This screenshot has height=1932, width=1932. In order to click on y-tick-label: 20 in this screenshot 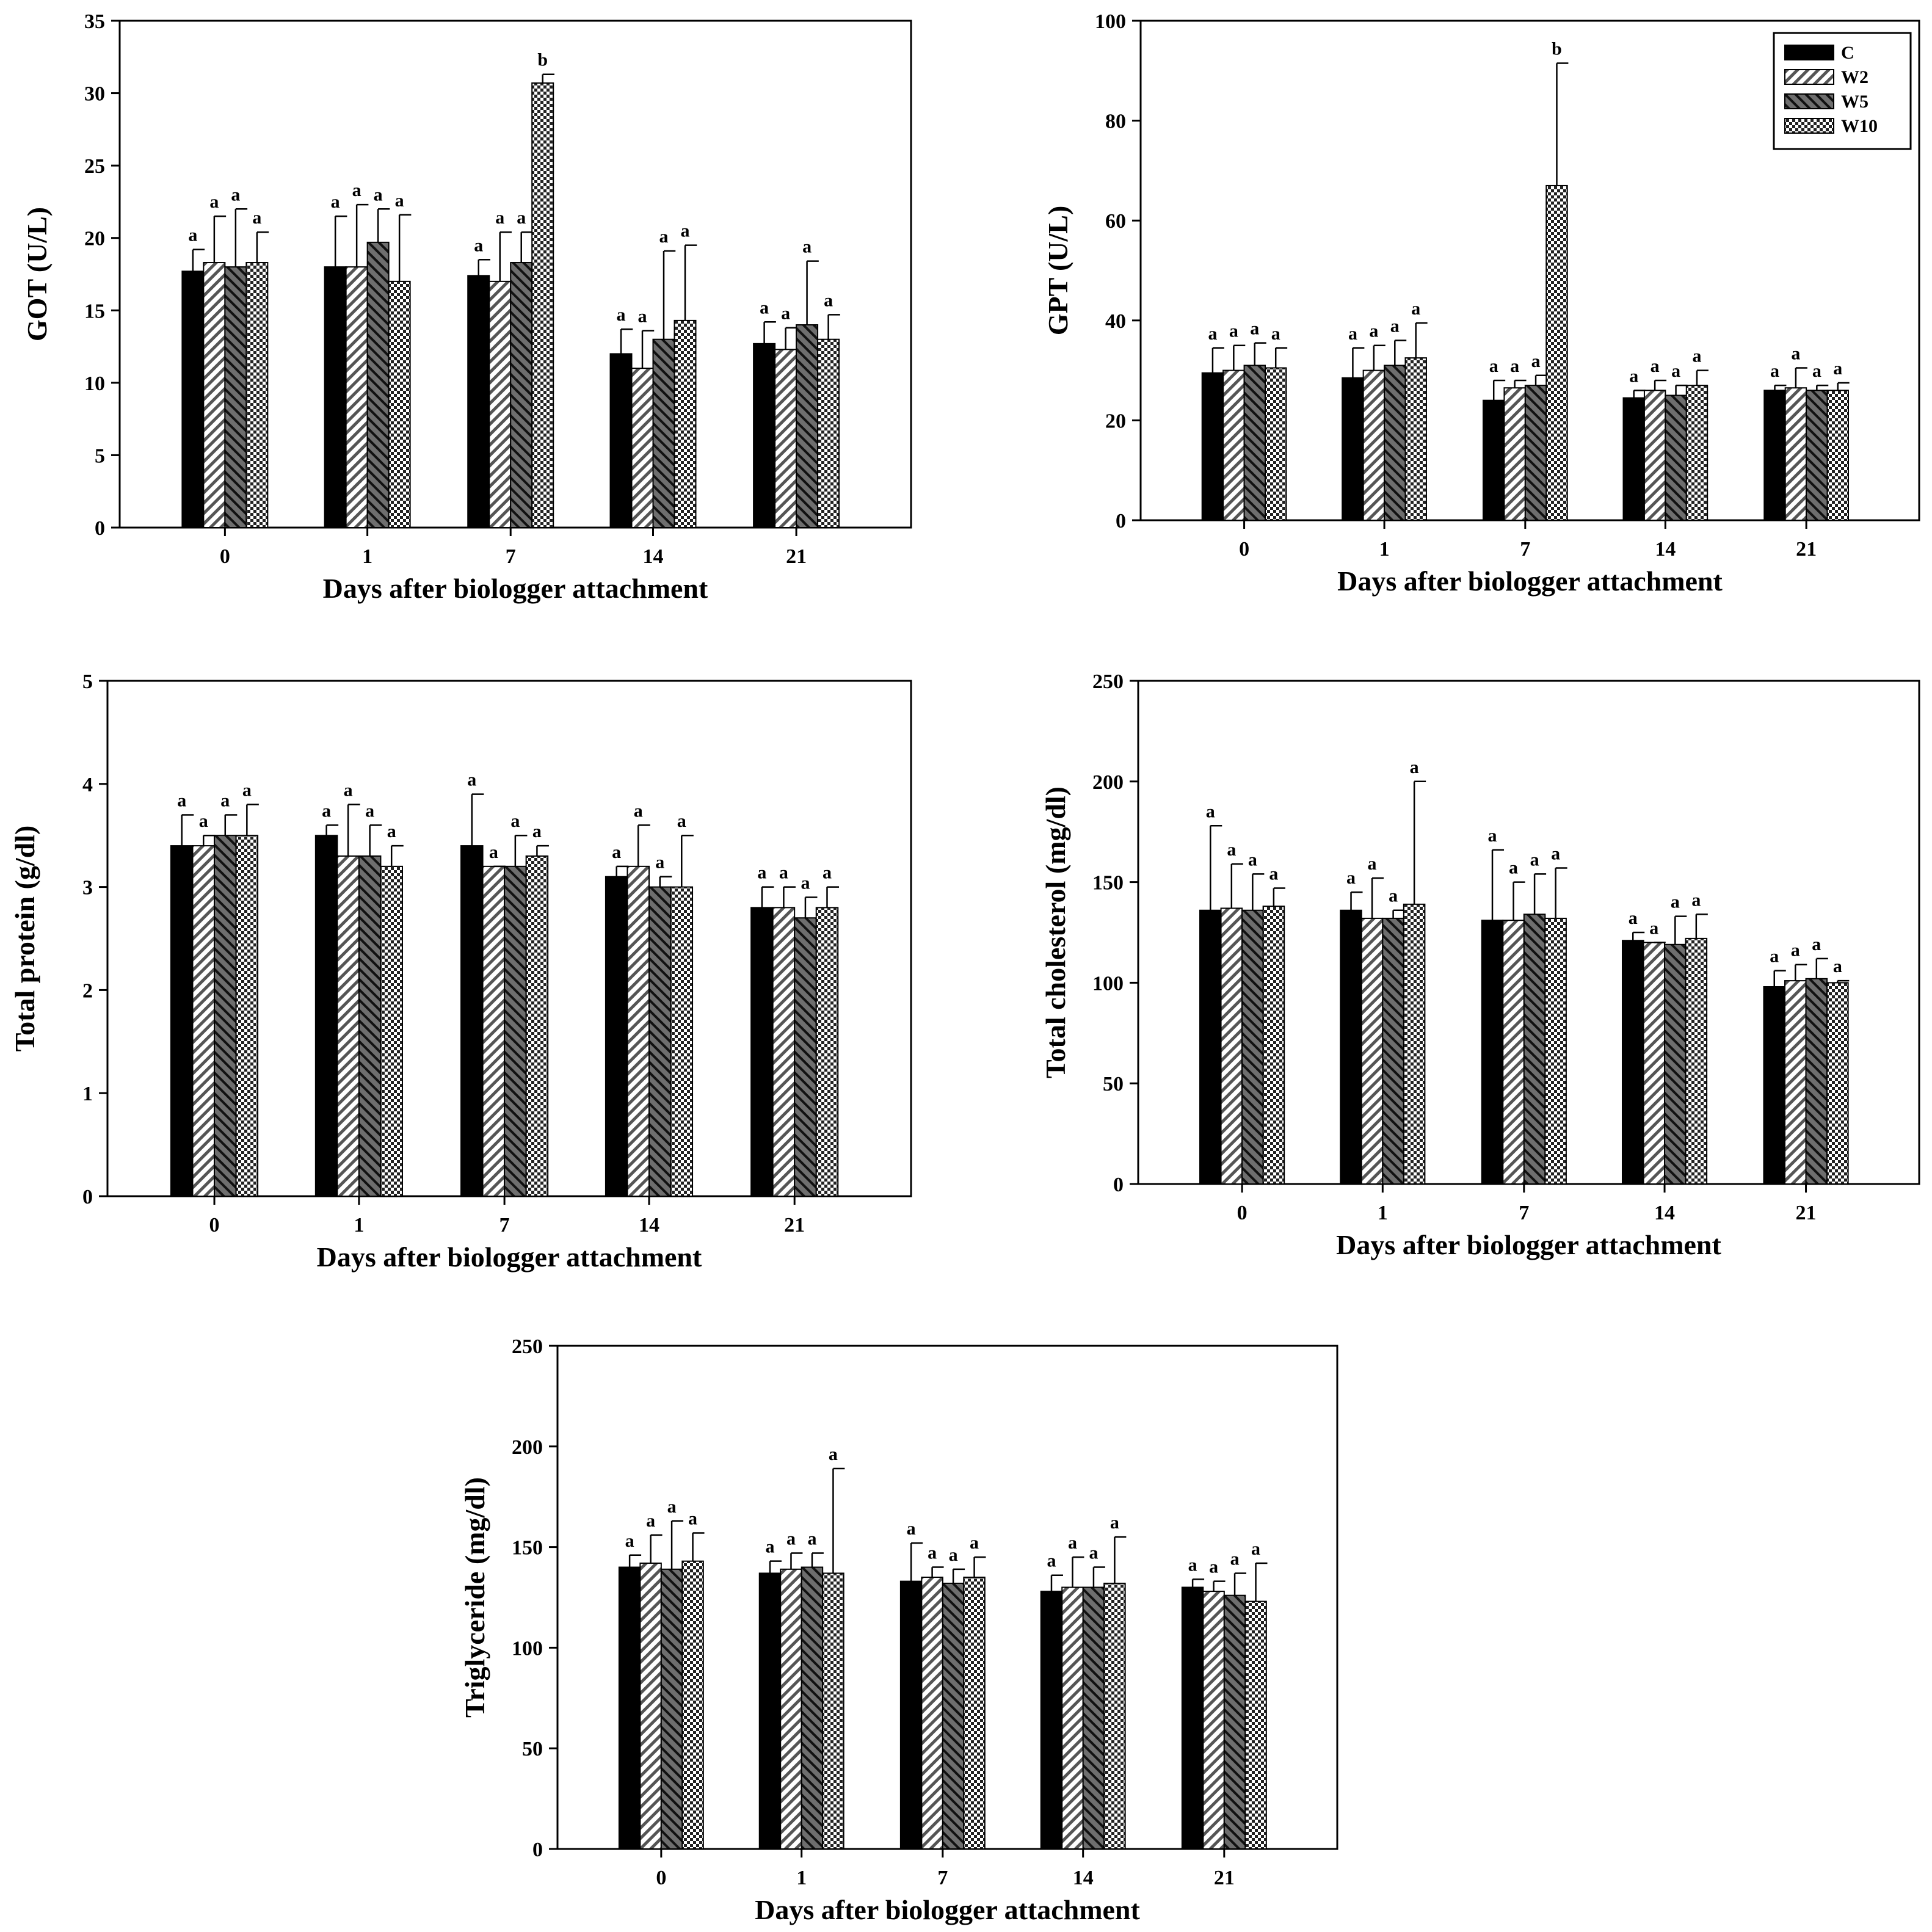, I will do `click(94, 239)`.